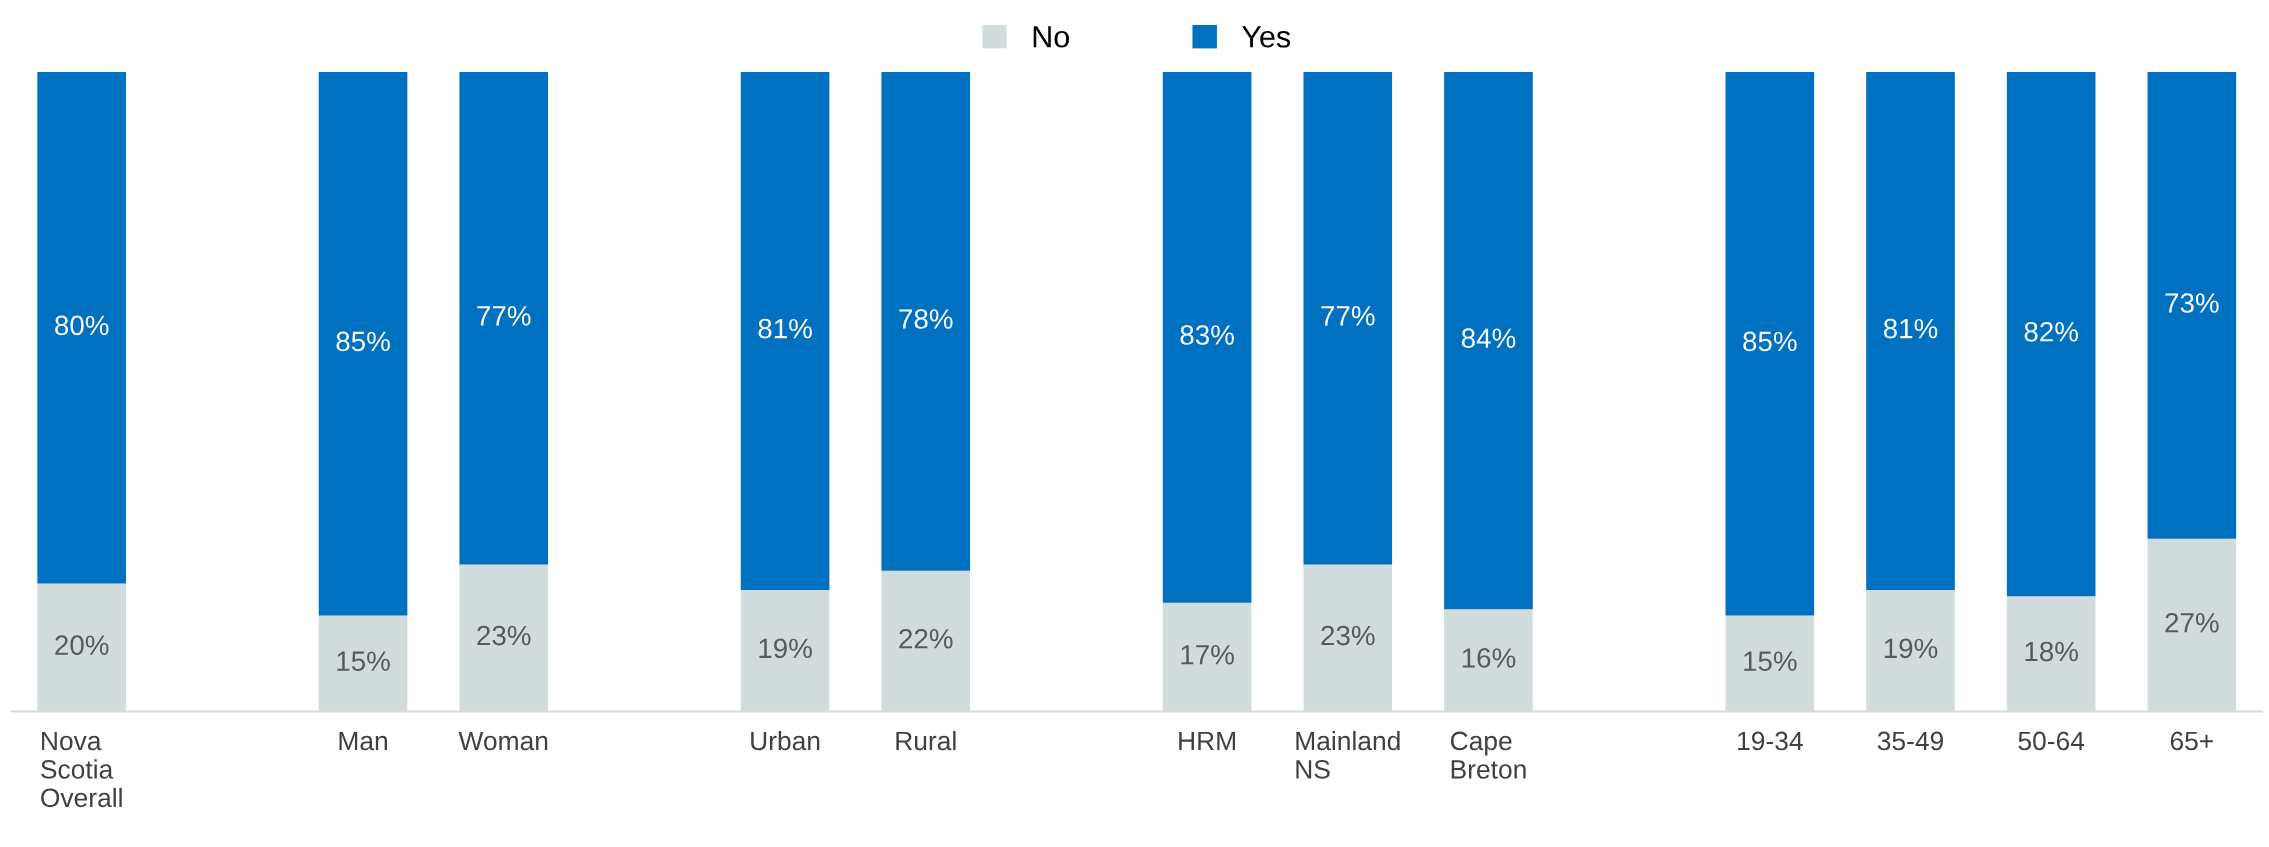  What do you see at coordinates (1910, 741) in the screenshot?
I see `x-tick-label: 35-49` at bounding box center [1910, 741].